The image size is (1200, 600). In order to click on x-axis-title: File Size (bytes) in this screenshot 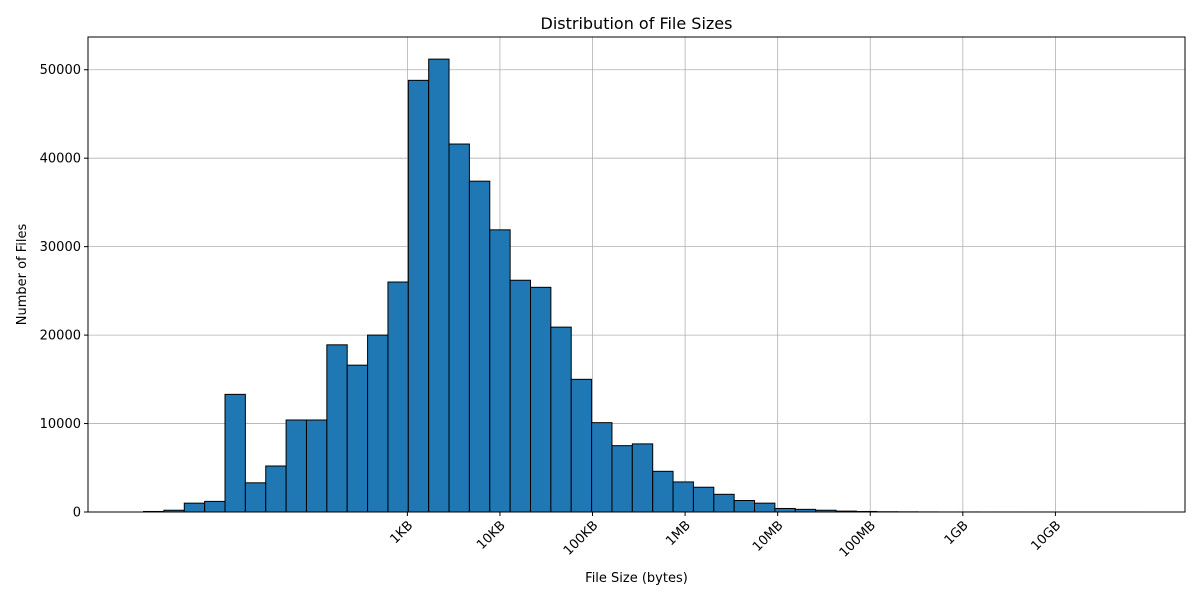, I will do `click(636, 578)`.